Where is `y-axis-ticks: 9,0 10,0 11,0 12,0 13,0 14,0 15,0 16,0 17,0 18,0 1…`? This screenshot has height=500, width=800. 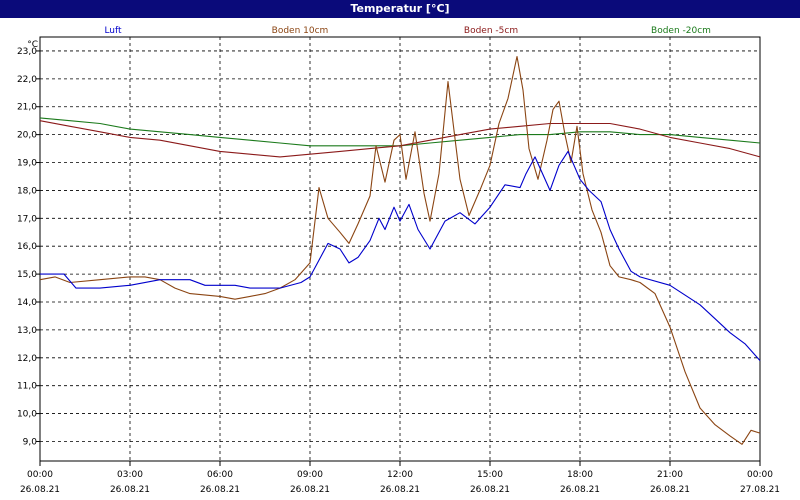
y-axis-ticks: 9,0 10,0 11,0 12,0 13,0 14,0 15,0 16,0 17,0 18,0 1… is located at coordinates (28, 247).